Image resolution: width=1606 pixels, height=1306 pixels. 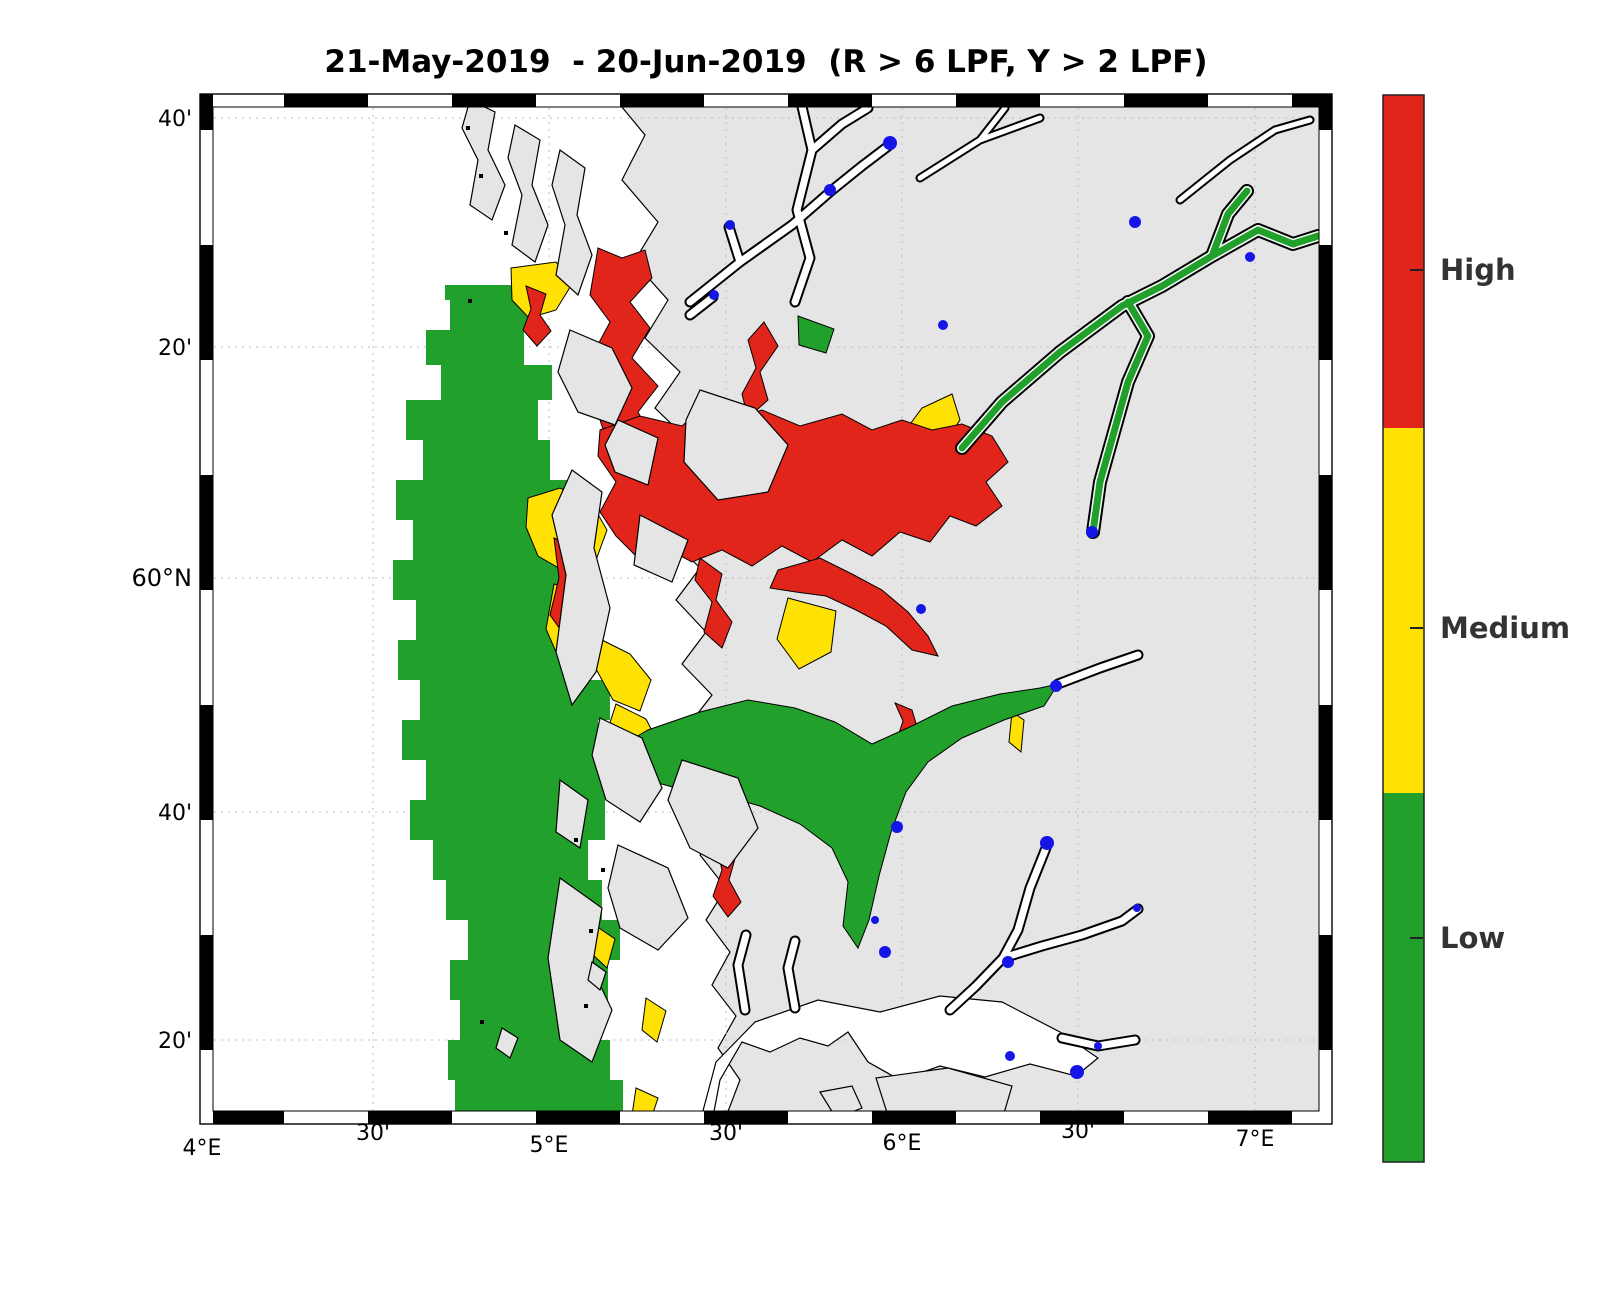 I want to click on colorbar-segment-low, so click(x=1403, y=977).